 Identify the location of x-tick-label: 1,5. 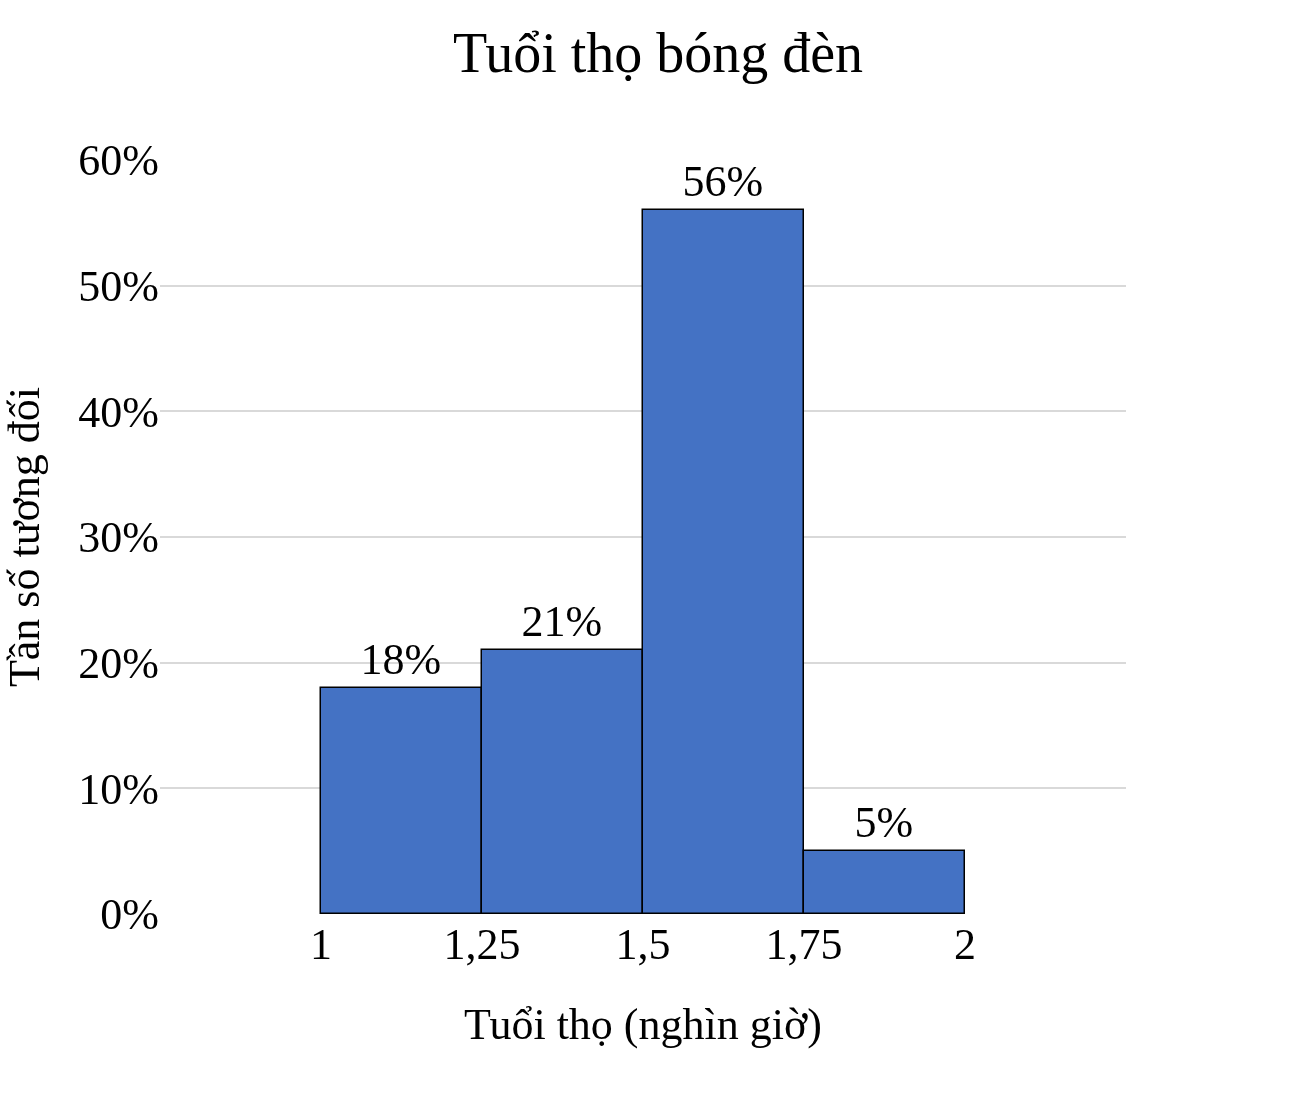
(643, 944).